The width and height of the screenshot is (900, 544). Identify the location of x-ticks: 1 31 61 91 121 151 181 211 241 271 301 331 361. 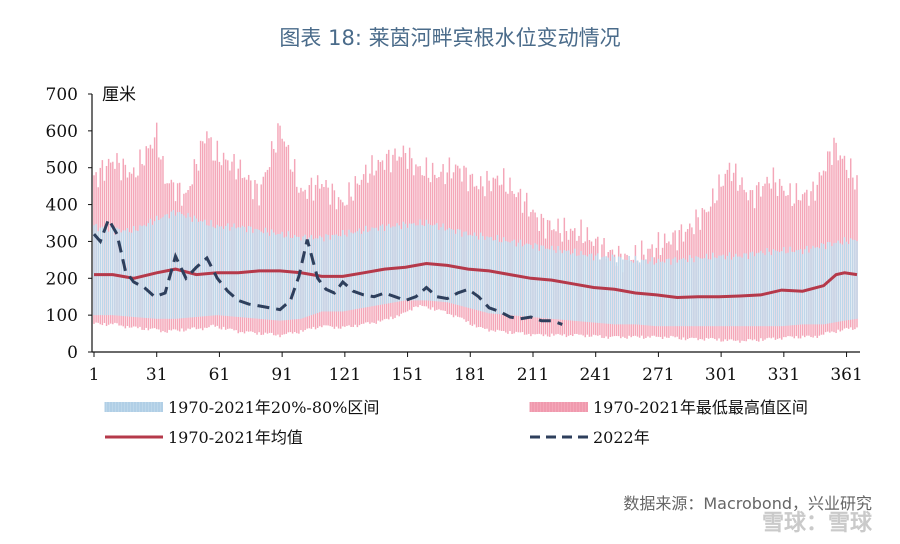
(476, 368).